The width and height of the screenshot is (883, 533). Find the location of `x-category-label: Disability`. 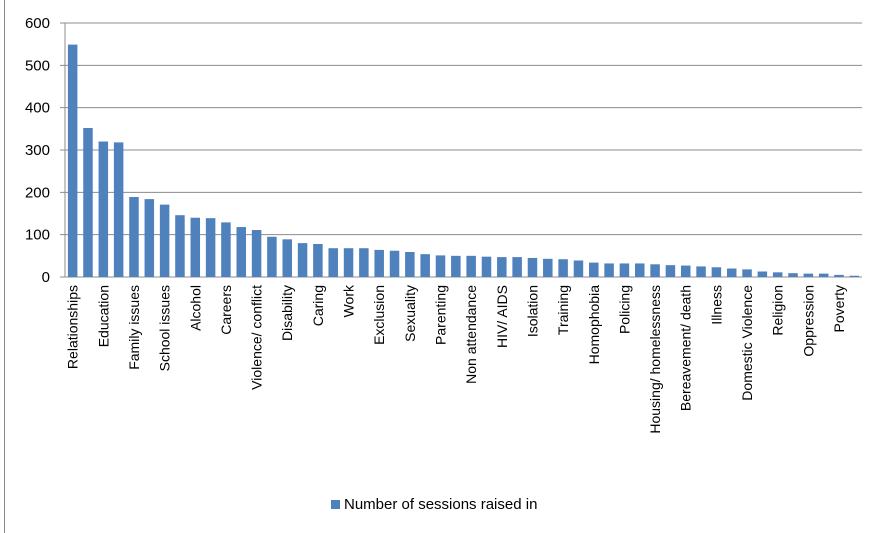

x-category-label: Disability is located at coordinates (287, 313).